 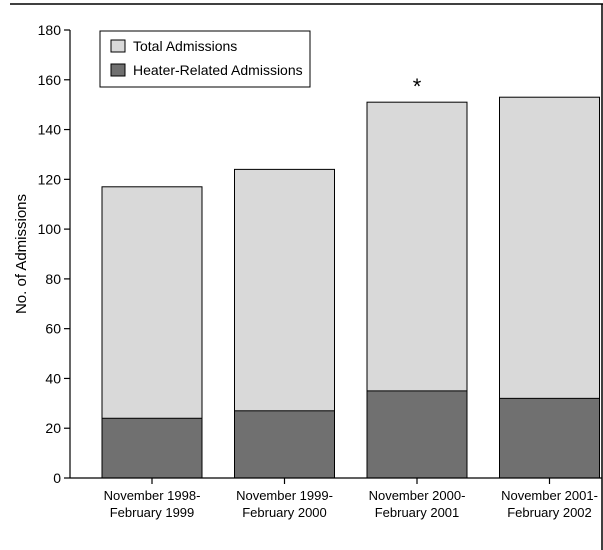 I want to click on legend-swatch-heater, so click(x=118, y=70).